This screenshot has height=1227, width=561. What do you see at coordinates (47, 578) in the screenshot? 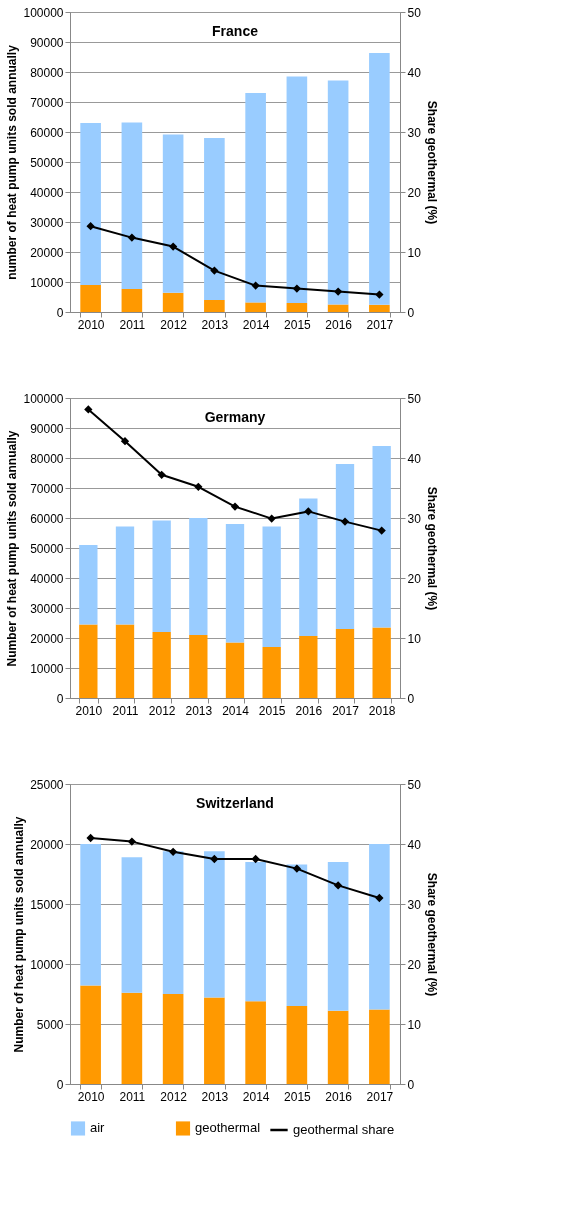
I see `y-tick-label: 40000` at bounding box center [47, 578].